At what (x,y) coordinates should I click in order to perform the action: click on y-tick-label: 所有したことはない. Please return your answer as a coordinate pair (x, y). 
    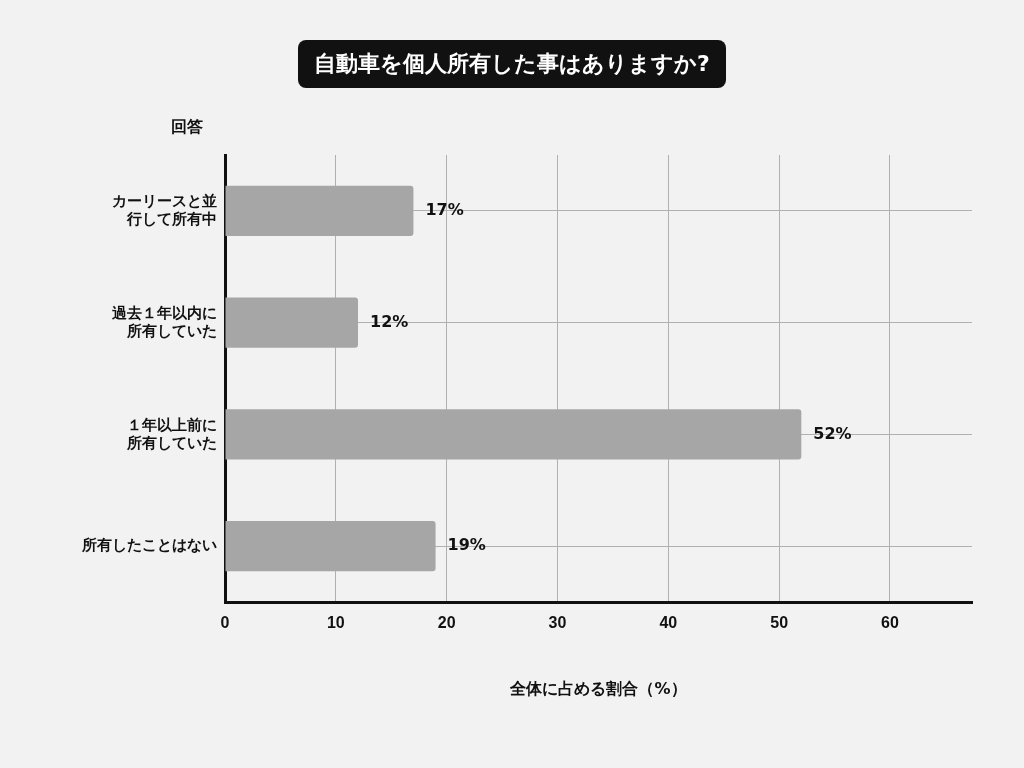
    Looking at the image, I should click on (149, 545).